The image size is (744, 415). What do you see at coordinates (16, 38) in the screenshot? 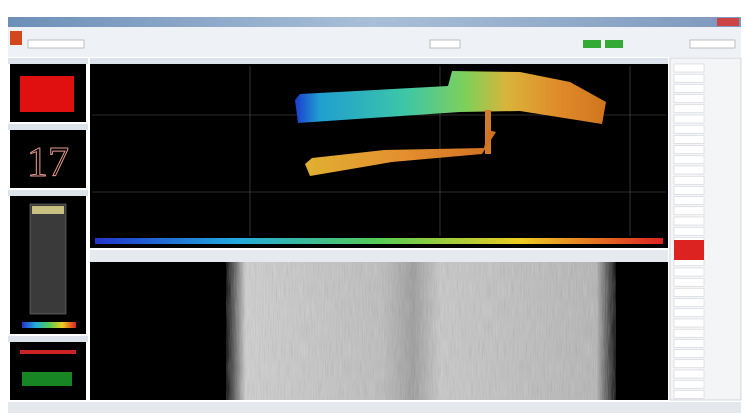
I see `app-icon` at bounding box center [16, 38].